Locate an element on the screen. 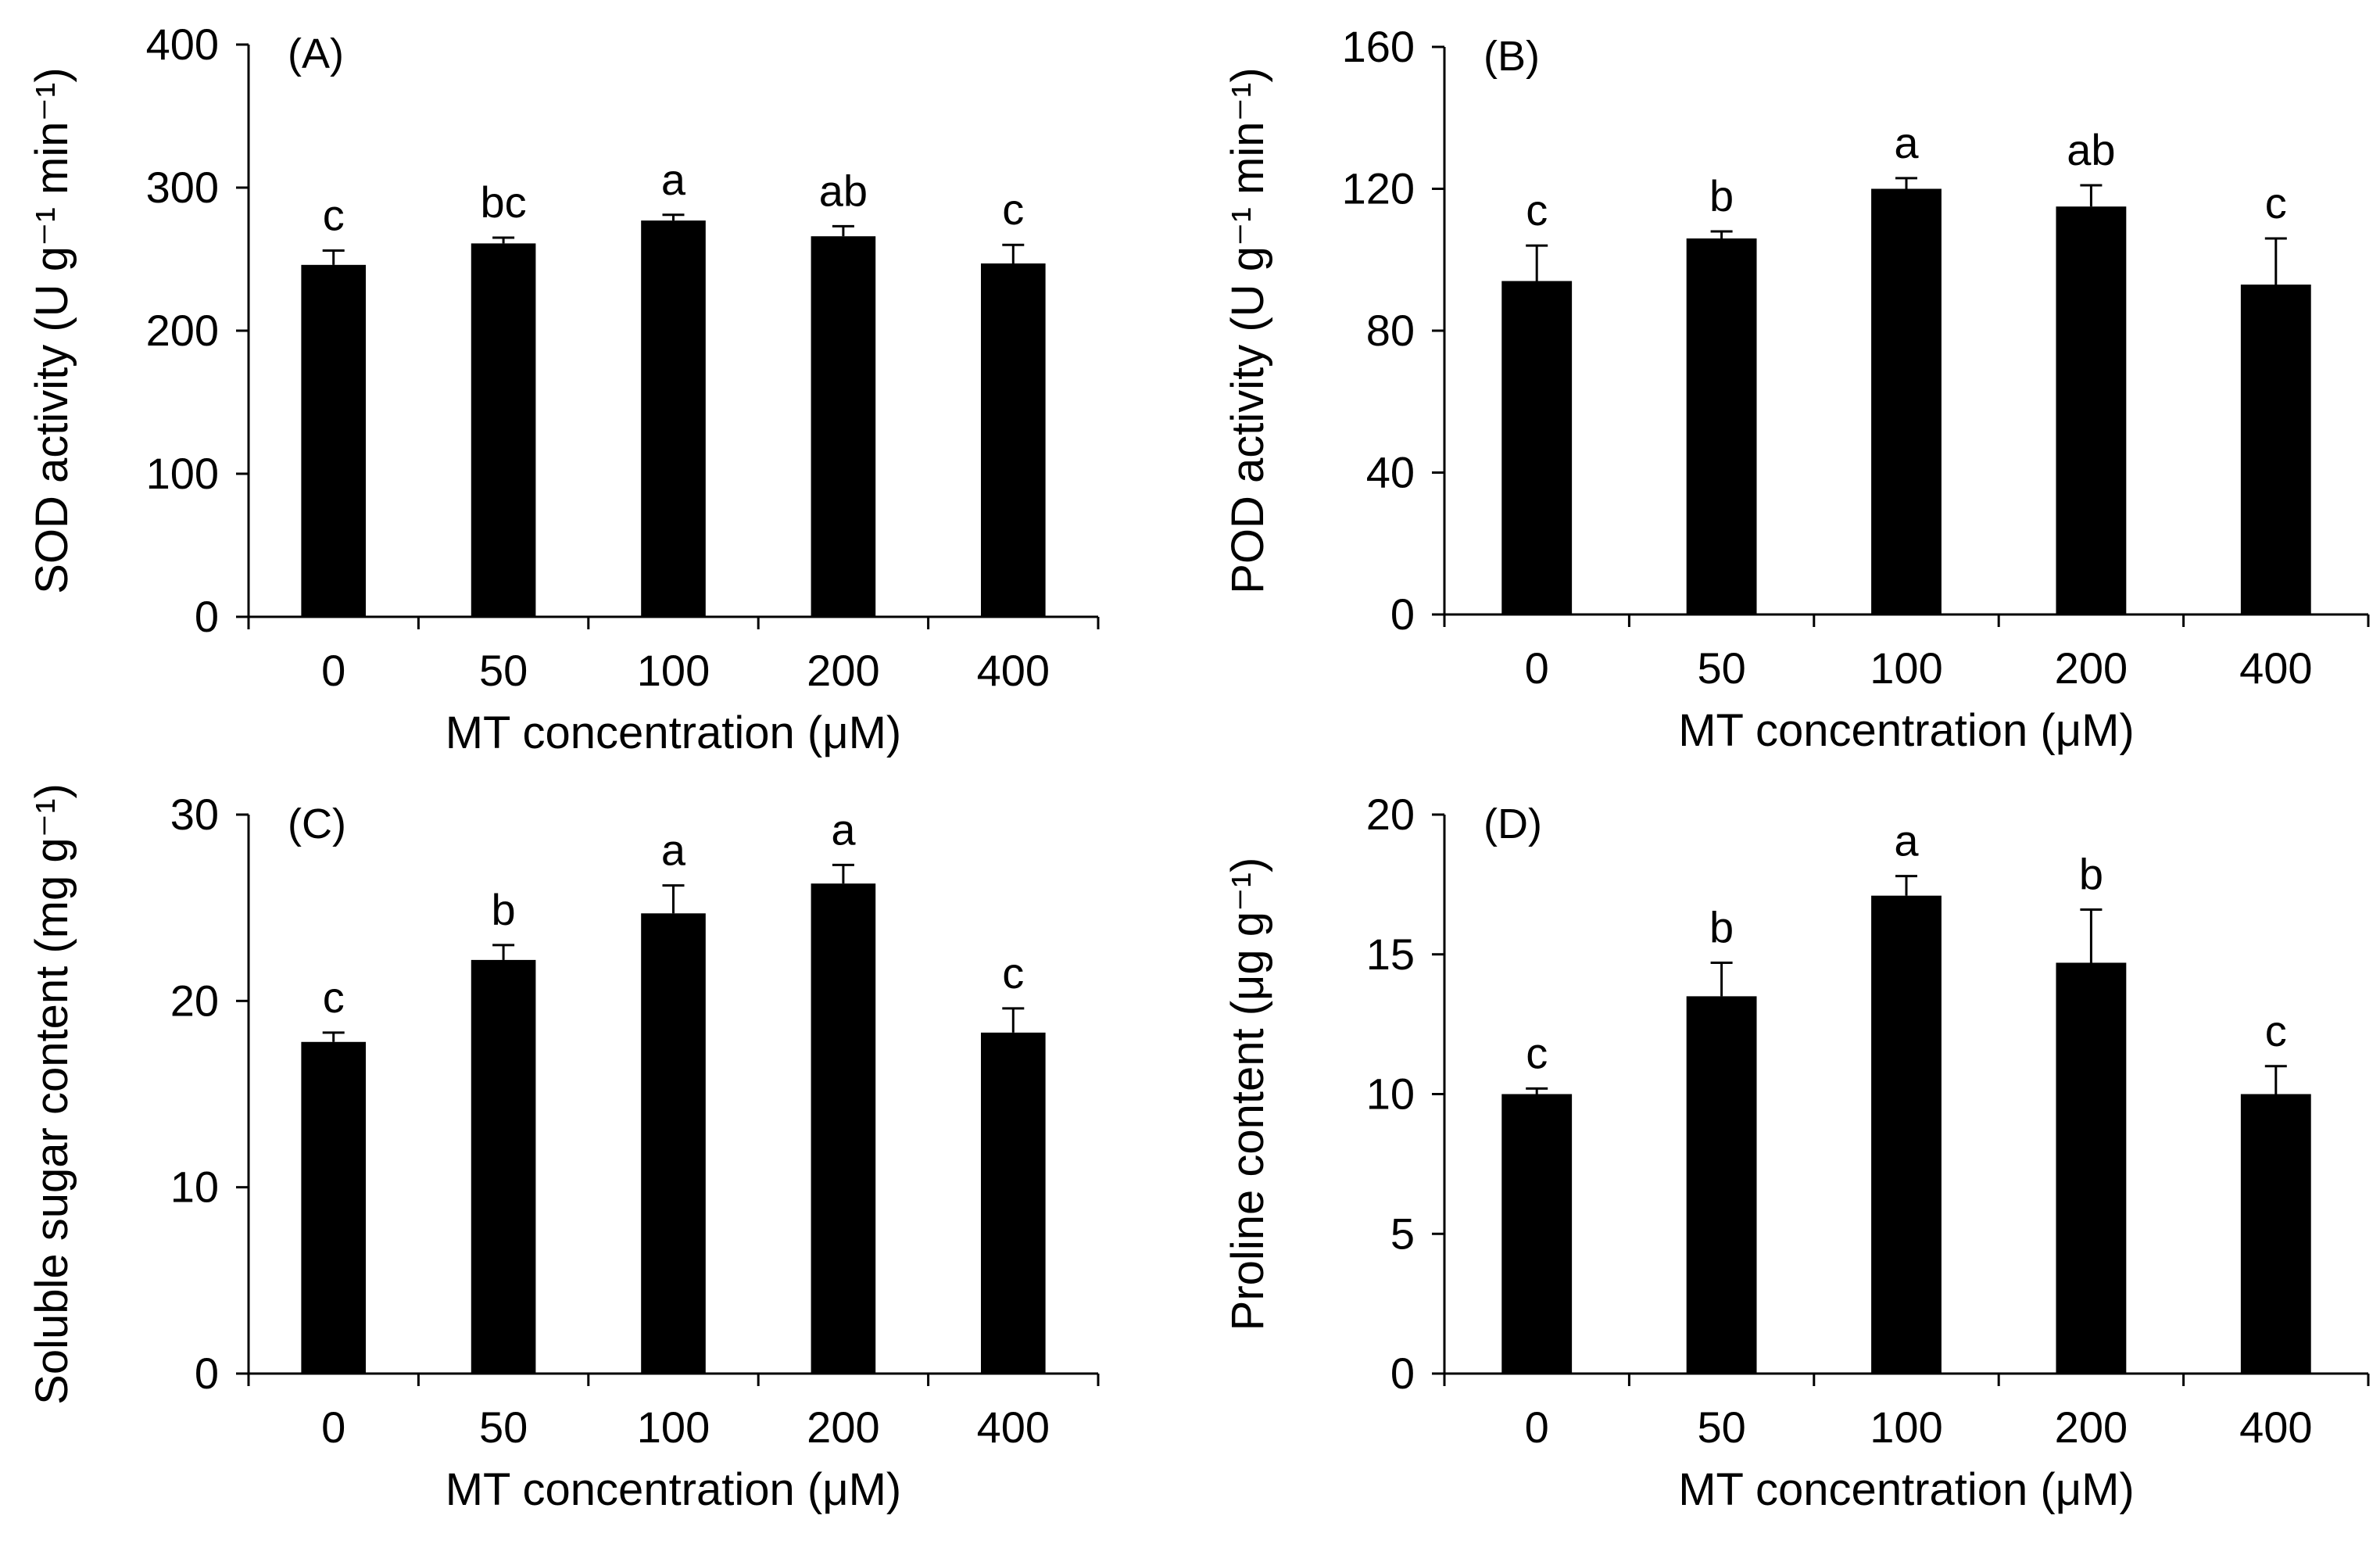 The image size is (2380, 1544). panel-label: (B) is located at coordinates (1511, 56).